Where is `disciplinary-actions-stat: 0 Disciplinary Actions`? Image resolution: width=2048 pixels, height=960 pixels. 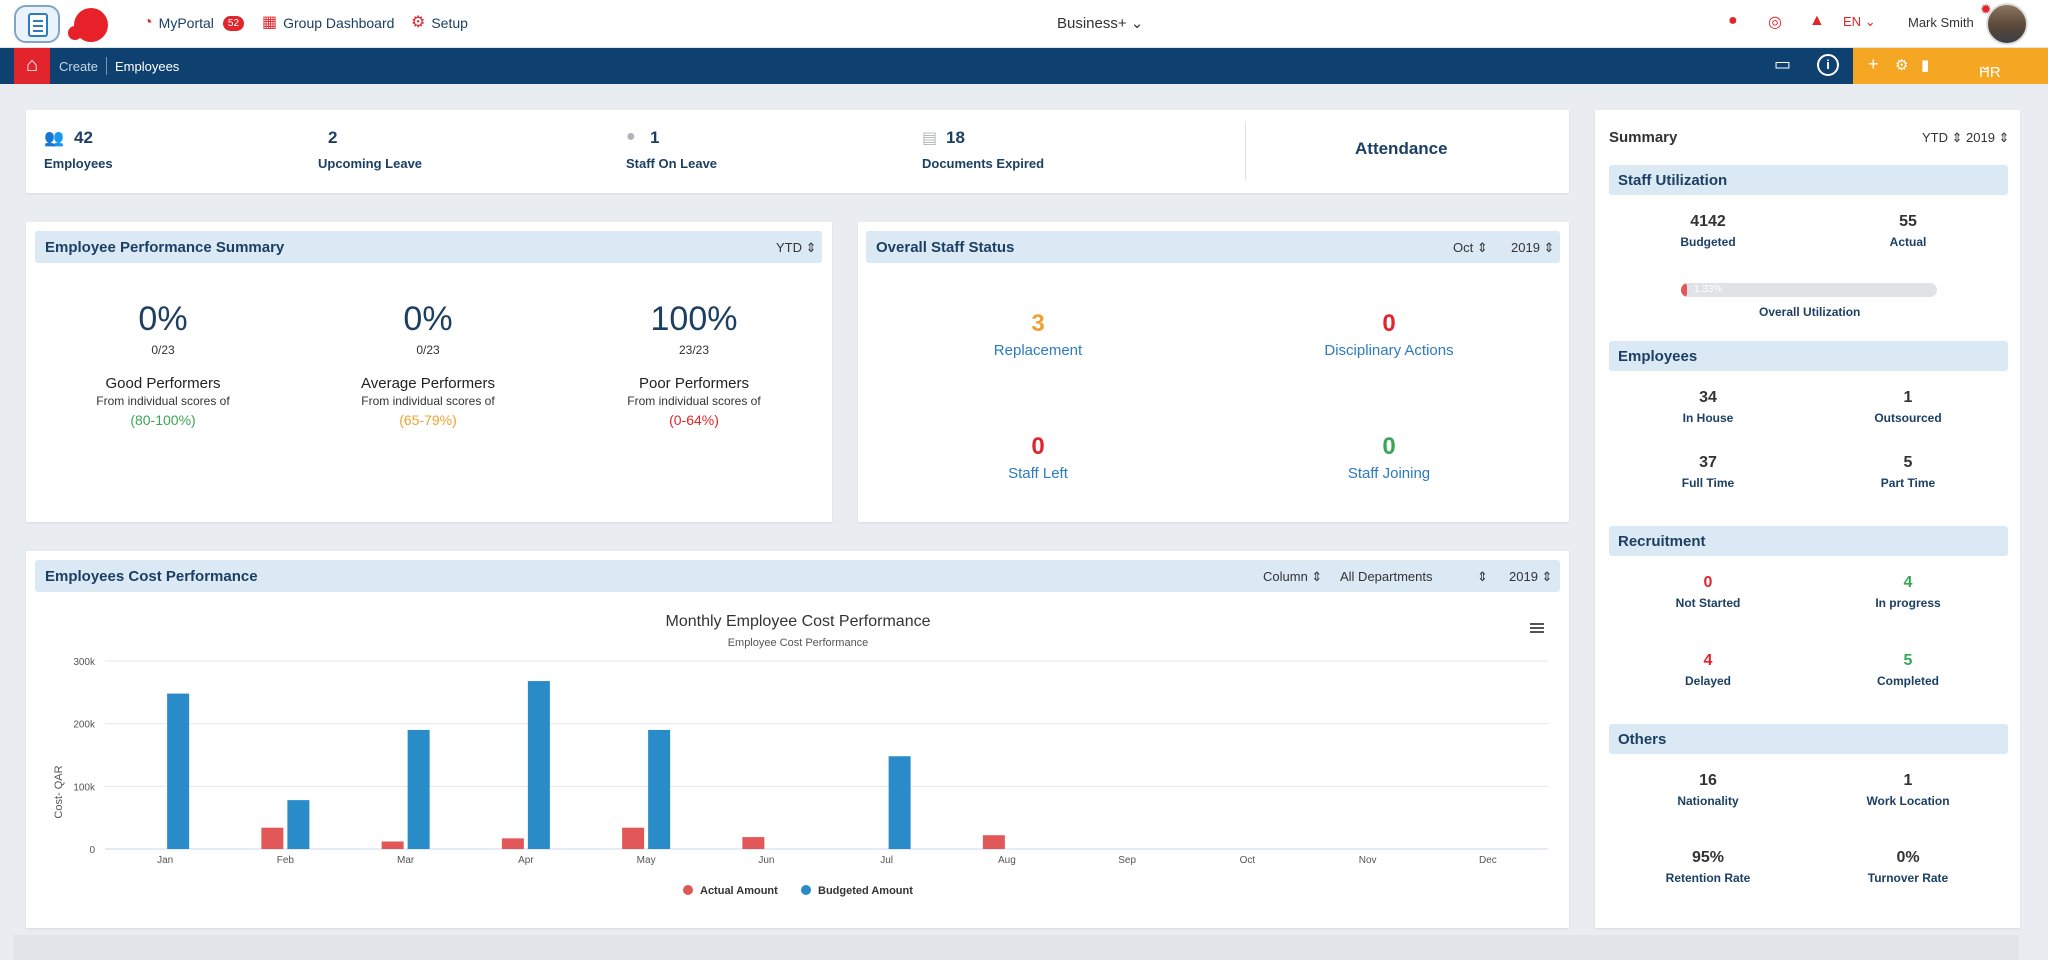 disciplinary-actions-stat: 0 Disciplinary Actions is located at coordinates (1389, 334).